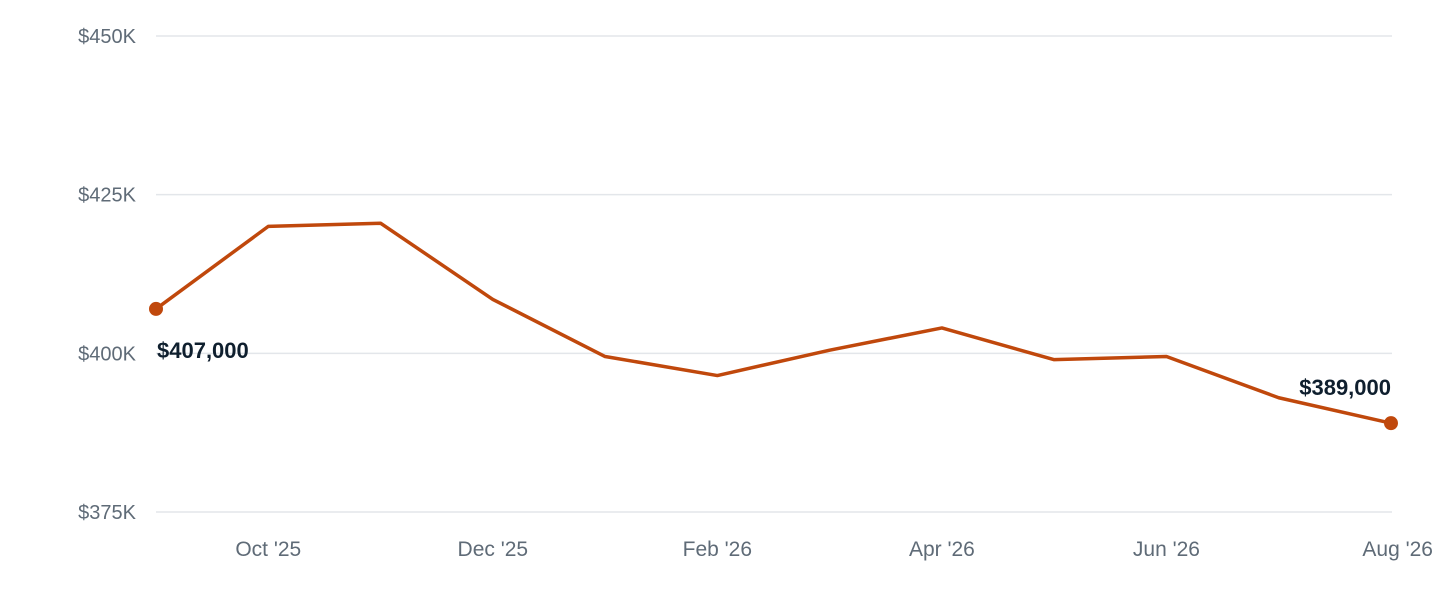  Describe the element at coordinates (107, 513) in the screenshot. I see `y-tick-label: $375K` at that location.